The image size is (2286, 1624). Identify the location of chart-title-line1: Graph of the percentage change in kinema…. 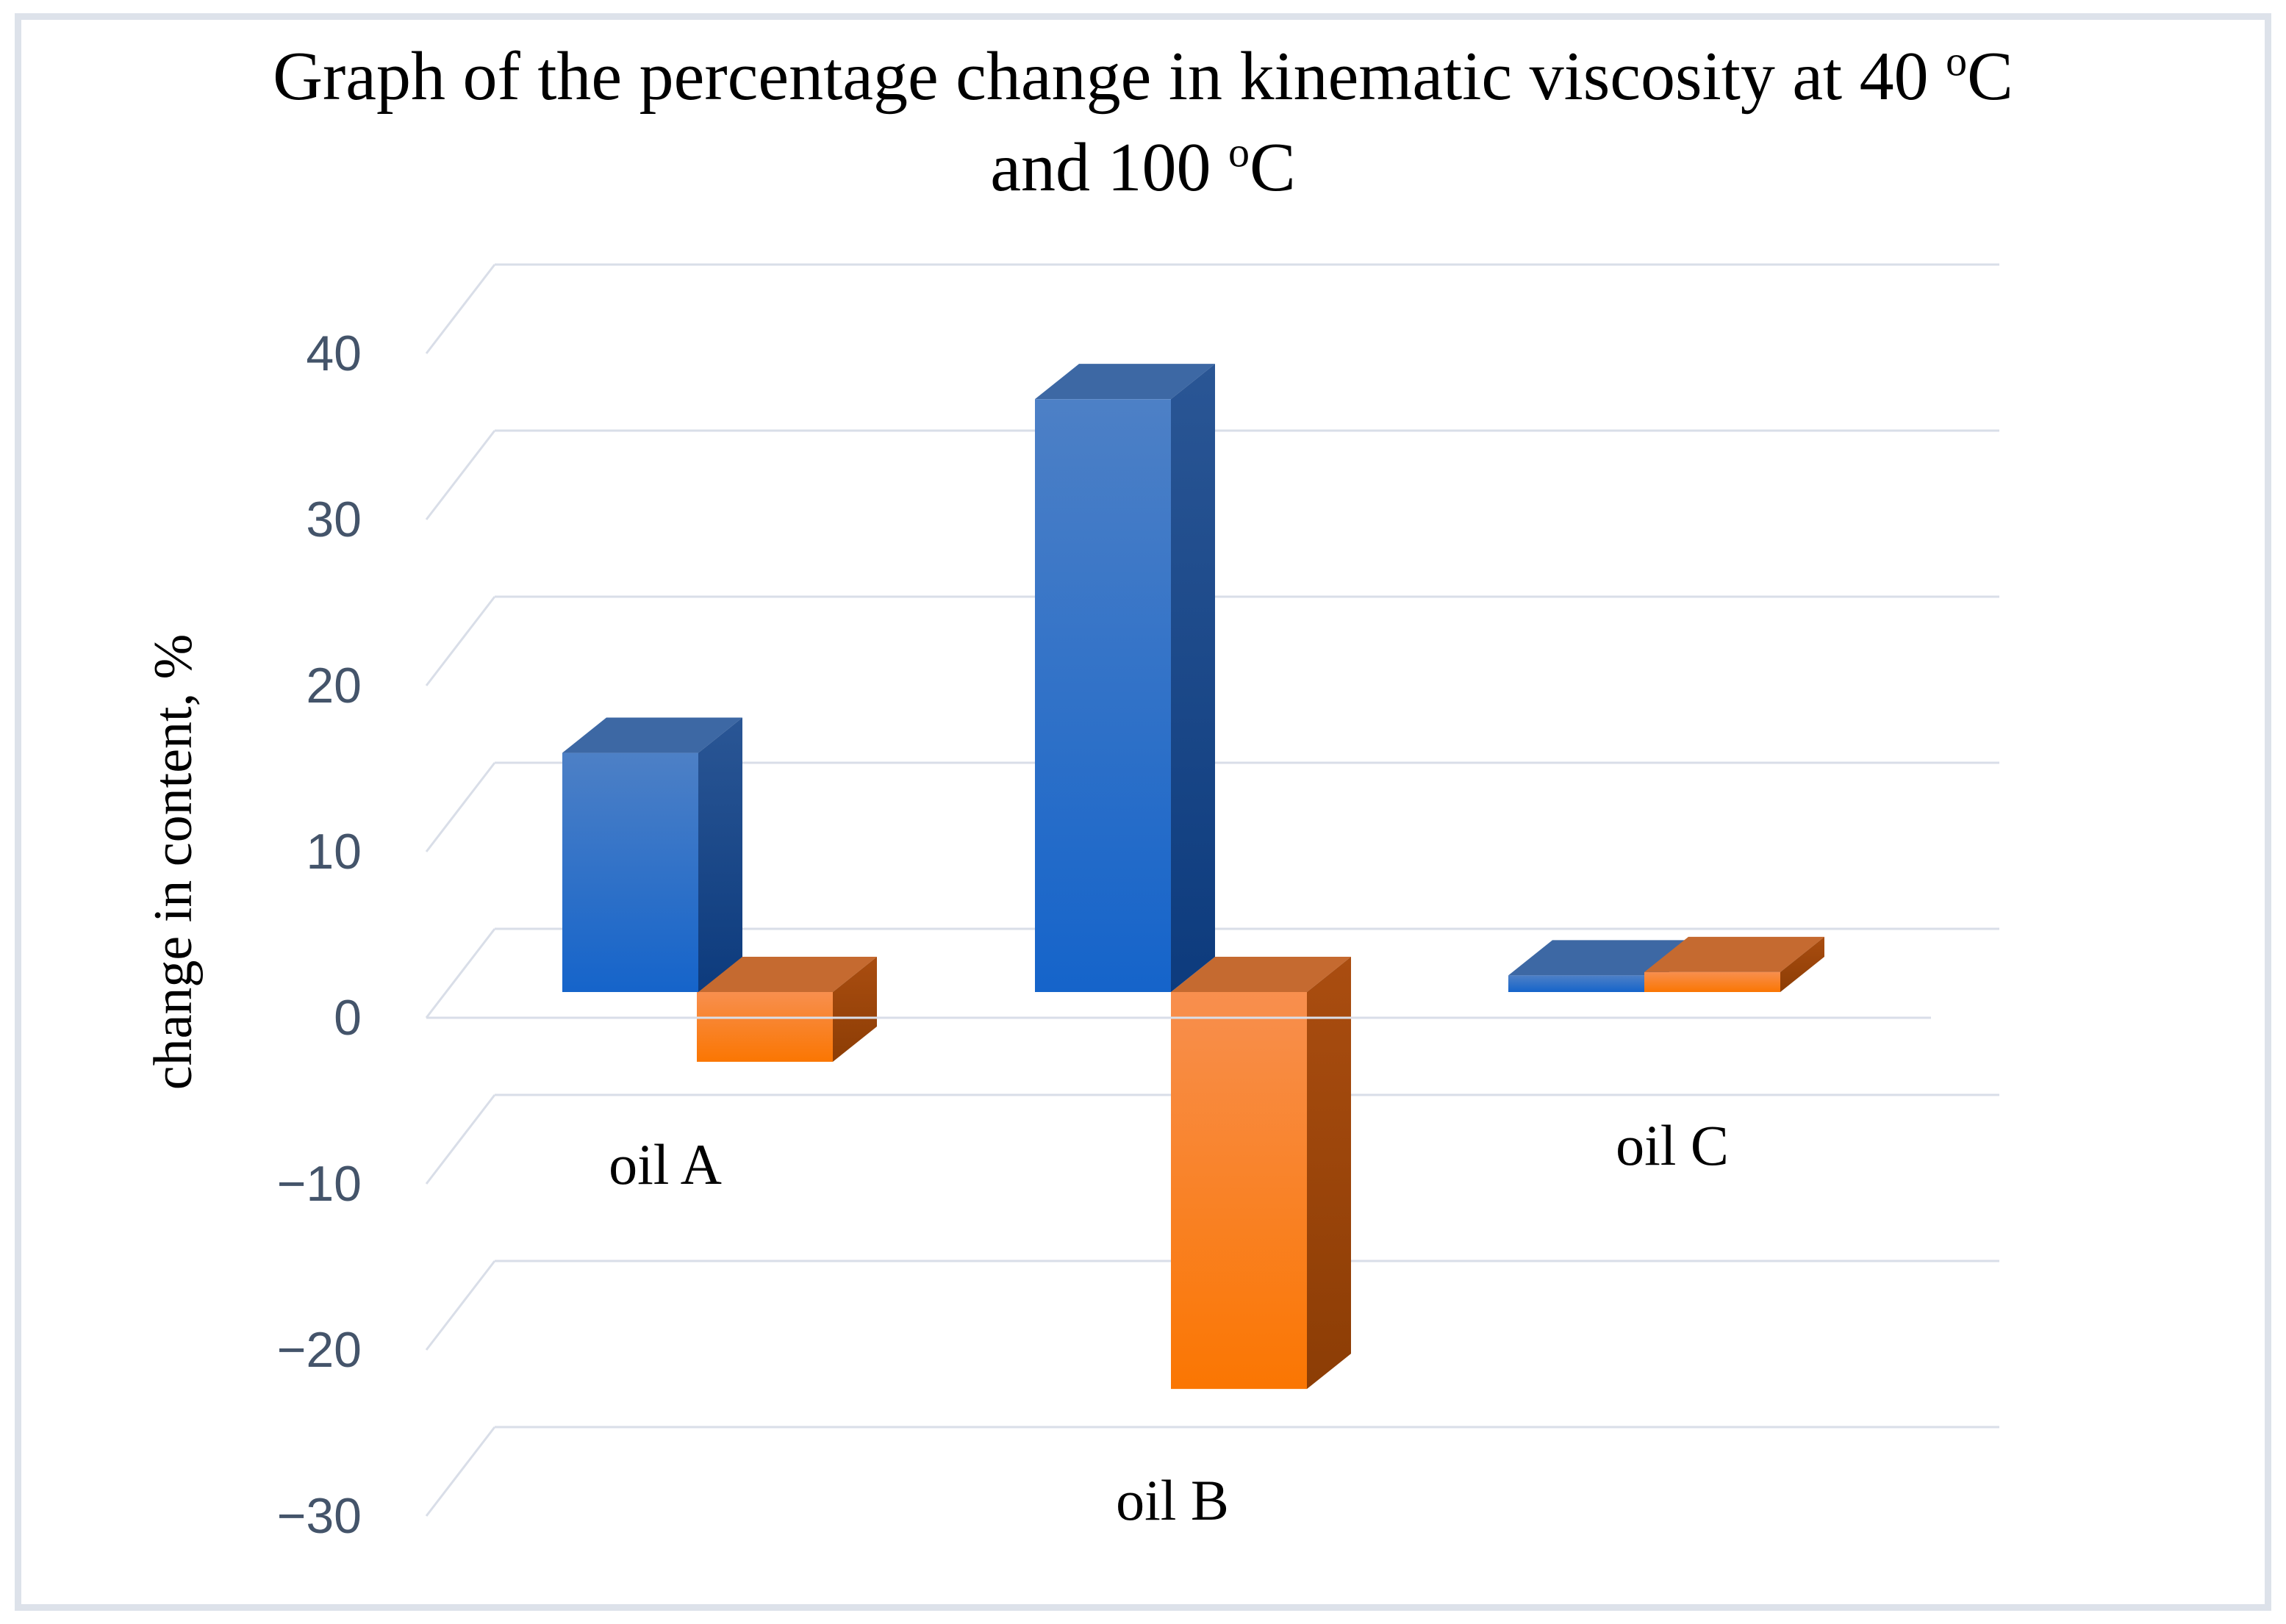
(1143, 76).